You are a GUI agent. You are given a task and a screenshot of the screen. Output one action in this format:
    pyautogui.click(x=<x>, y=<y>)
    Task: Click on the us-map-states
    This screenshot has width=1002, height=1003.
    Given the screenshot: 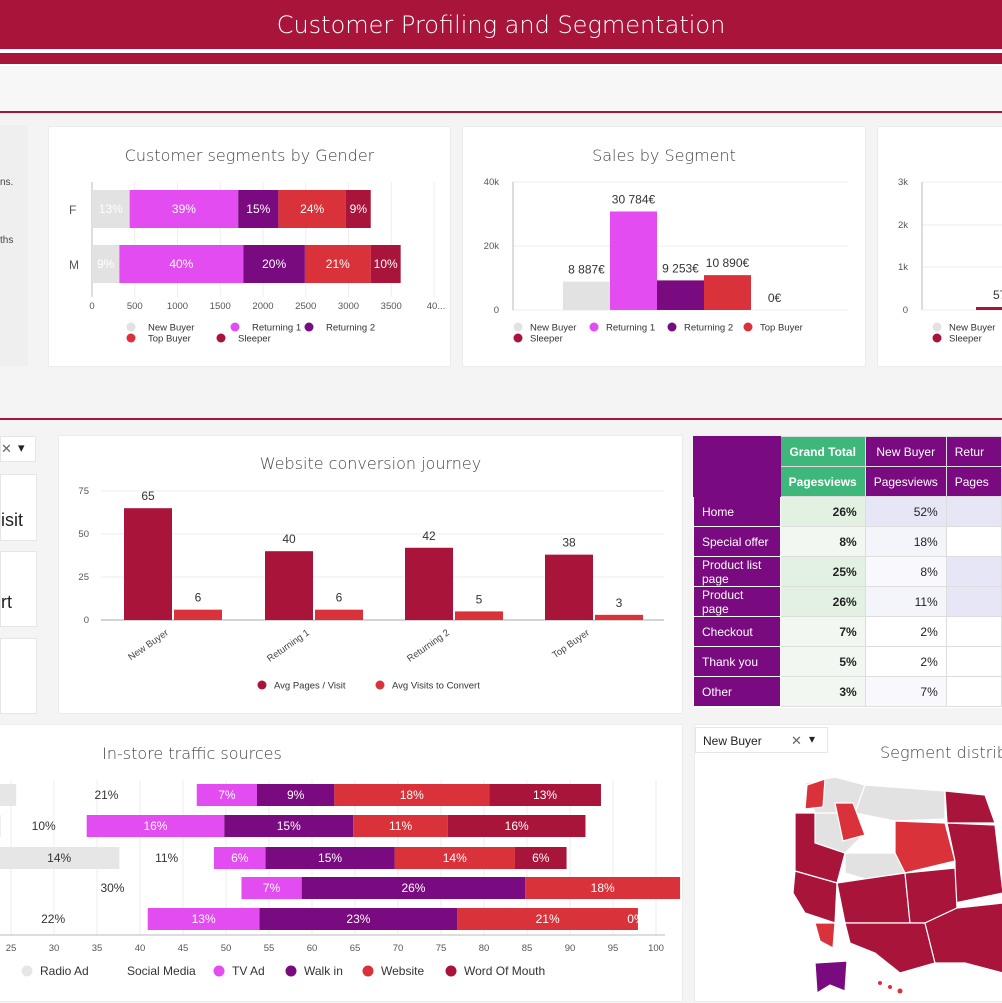 What is the action you would take?
    pyautogui.click(x=897, y=885)
    